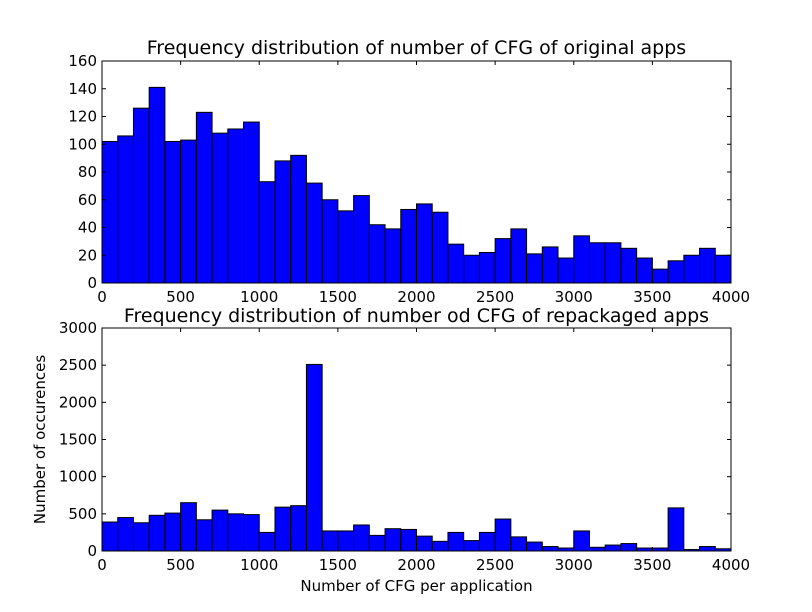 Image resolution: width=812 pixels, height=612 pixels. What do you see at coordinates (82, 117) in the screenshot?
I see `y-tick-label: 120` at bounding box center [82, 117].